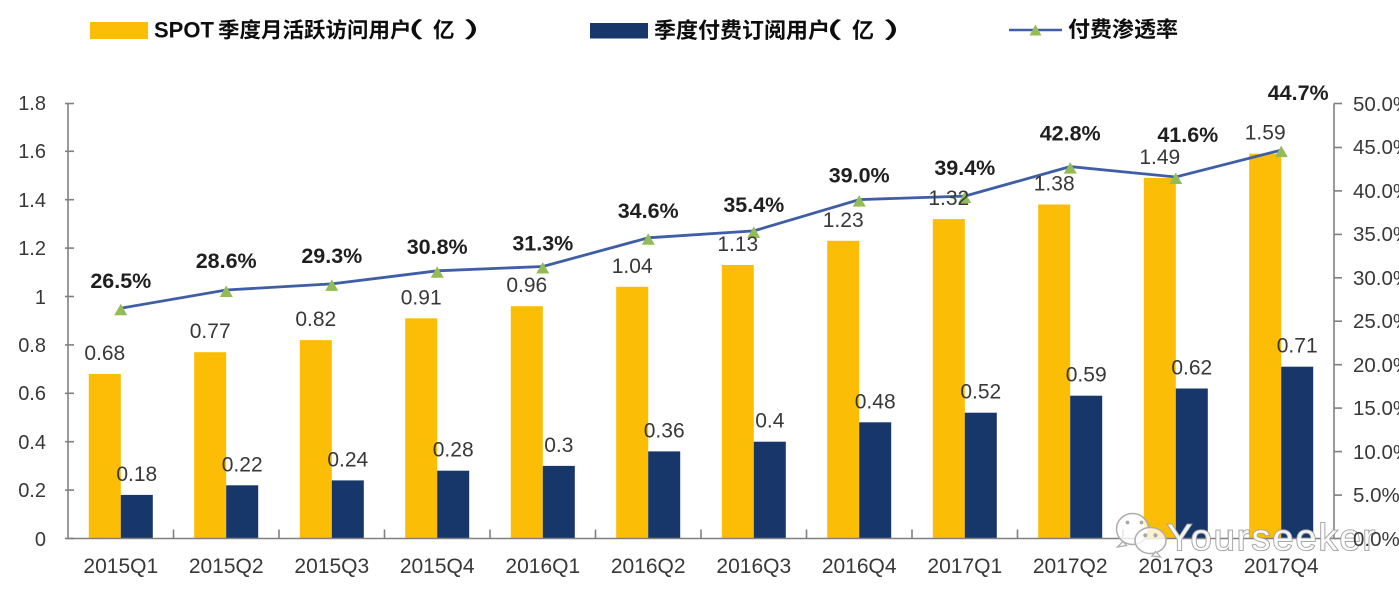  What do you see at coordinates (648, 211) in the screenshot?
I see `svg-text: 34.6%` at bounding box center [648, 211].